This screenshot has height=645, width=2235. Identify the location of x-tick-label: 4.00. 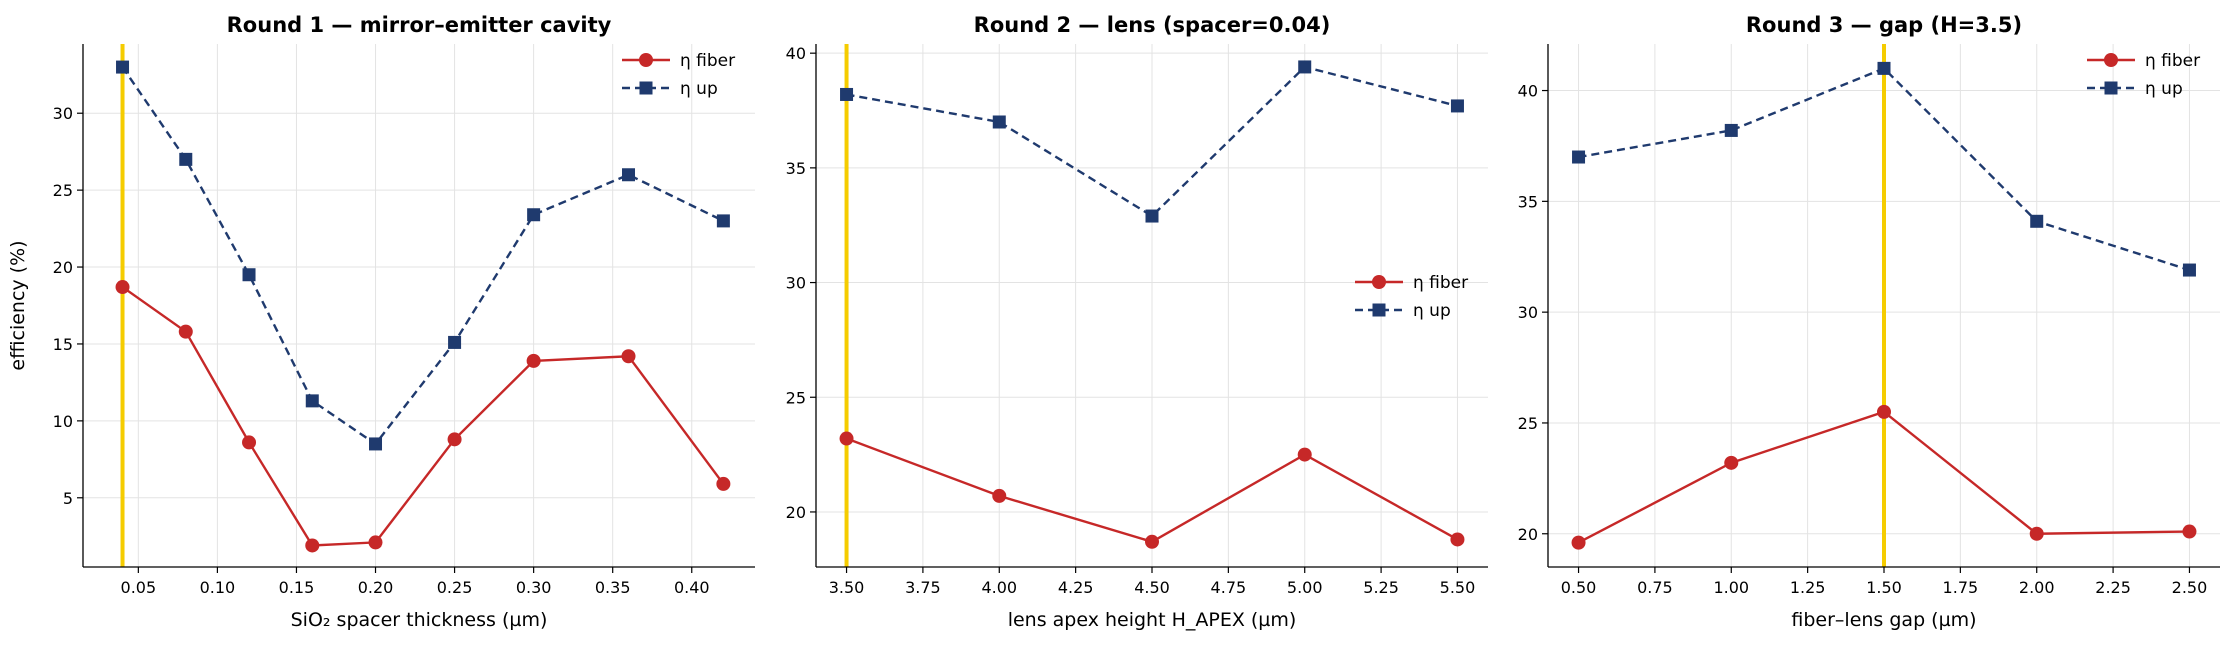
(999, 587).